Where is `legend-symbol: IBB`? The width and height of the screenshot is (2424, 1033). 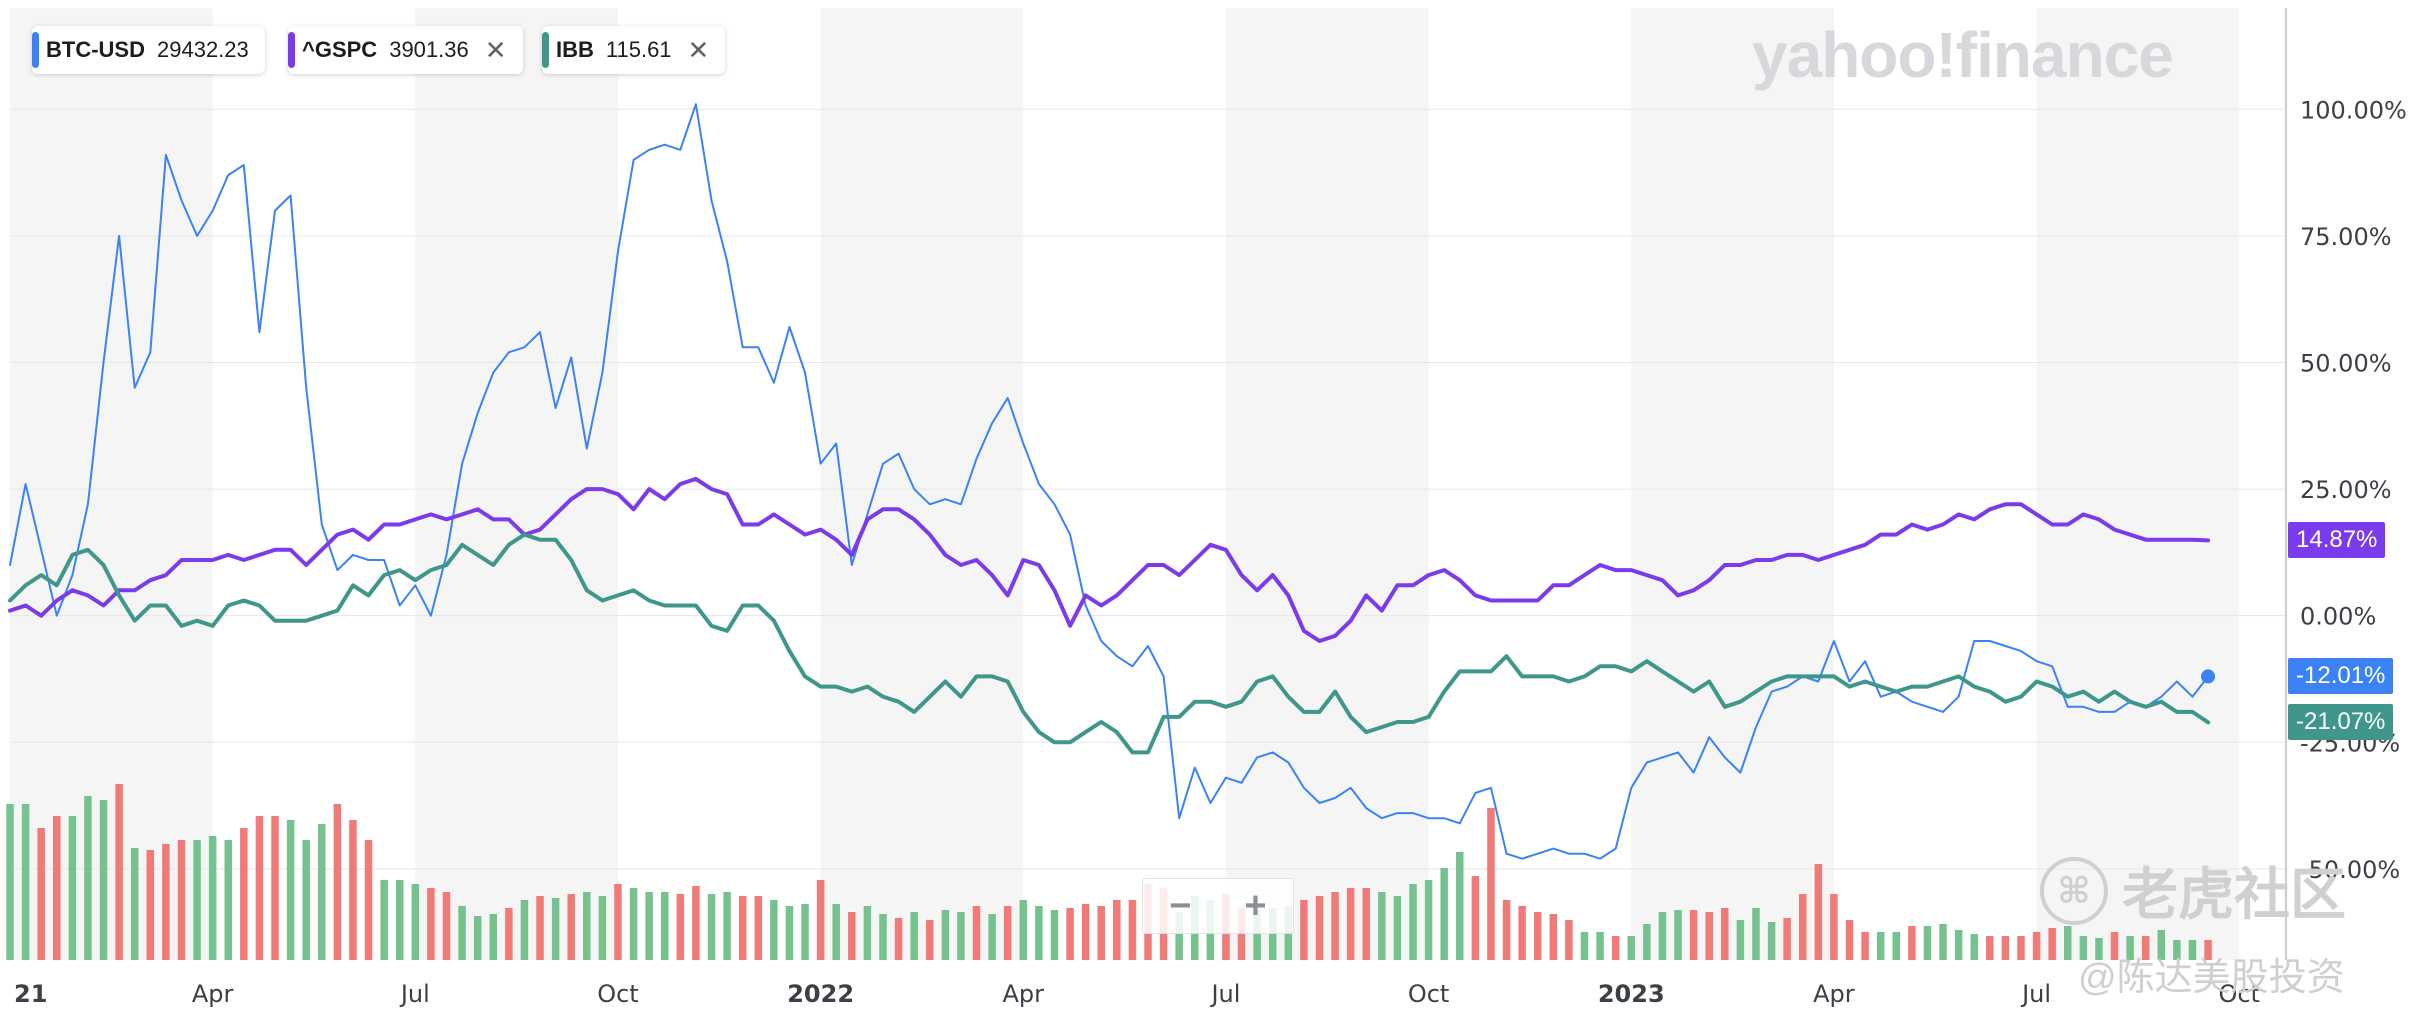 legend-symbol: IBB is located at coordinates (575, 49).